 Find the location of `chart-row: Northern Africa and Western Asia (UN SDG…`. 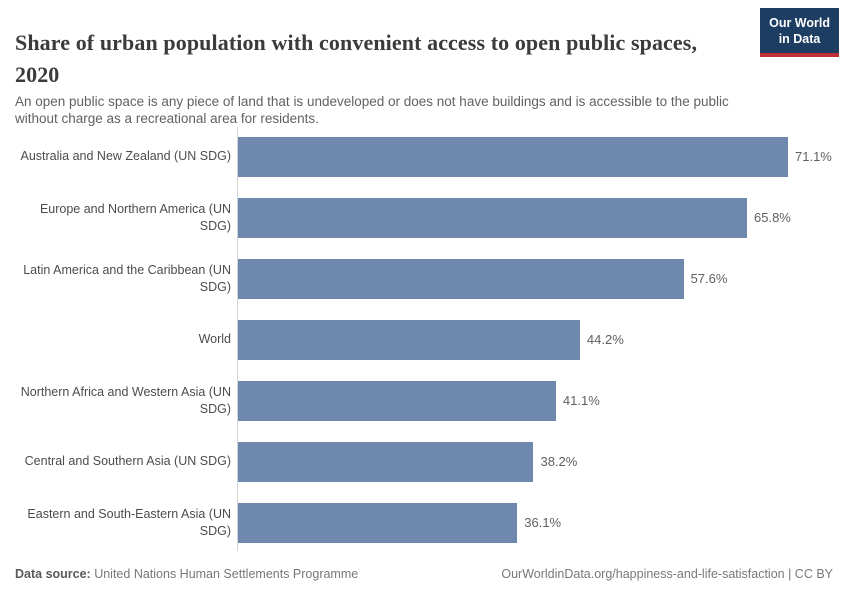

chart-row: Northern Africa and Western Asia (UN SDG… is located at coordinates (425, 400).